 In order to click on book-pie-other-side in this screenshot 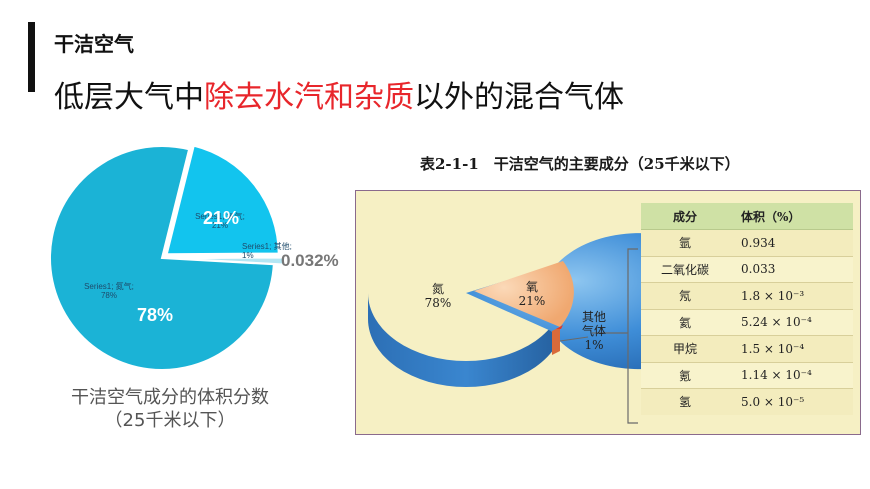, I will do `click(556, 341)`.